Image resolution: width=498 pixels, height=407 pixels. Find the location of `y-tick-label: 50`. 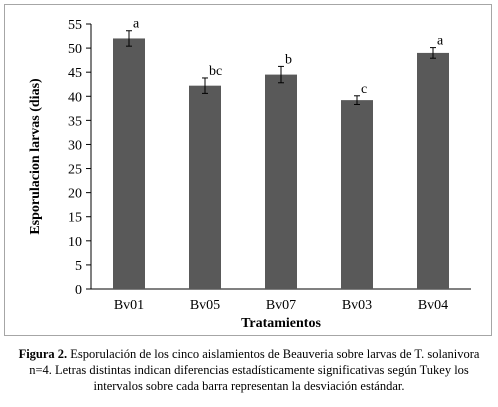

y-tick-label: 50 is located at coordinates (75, 49).